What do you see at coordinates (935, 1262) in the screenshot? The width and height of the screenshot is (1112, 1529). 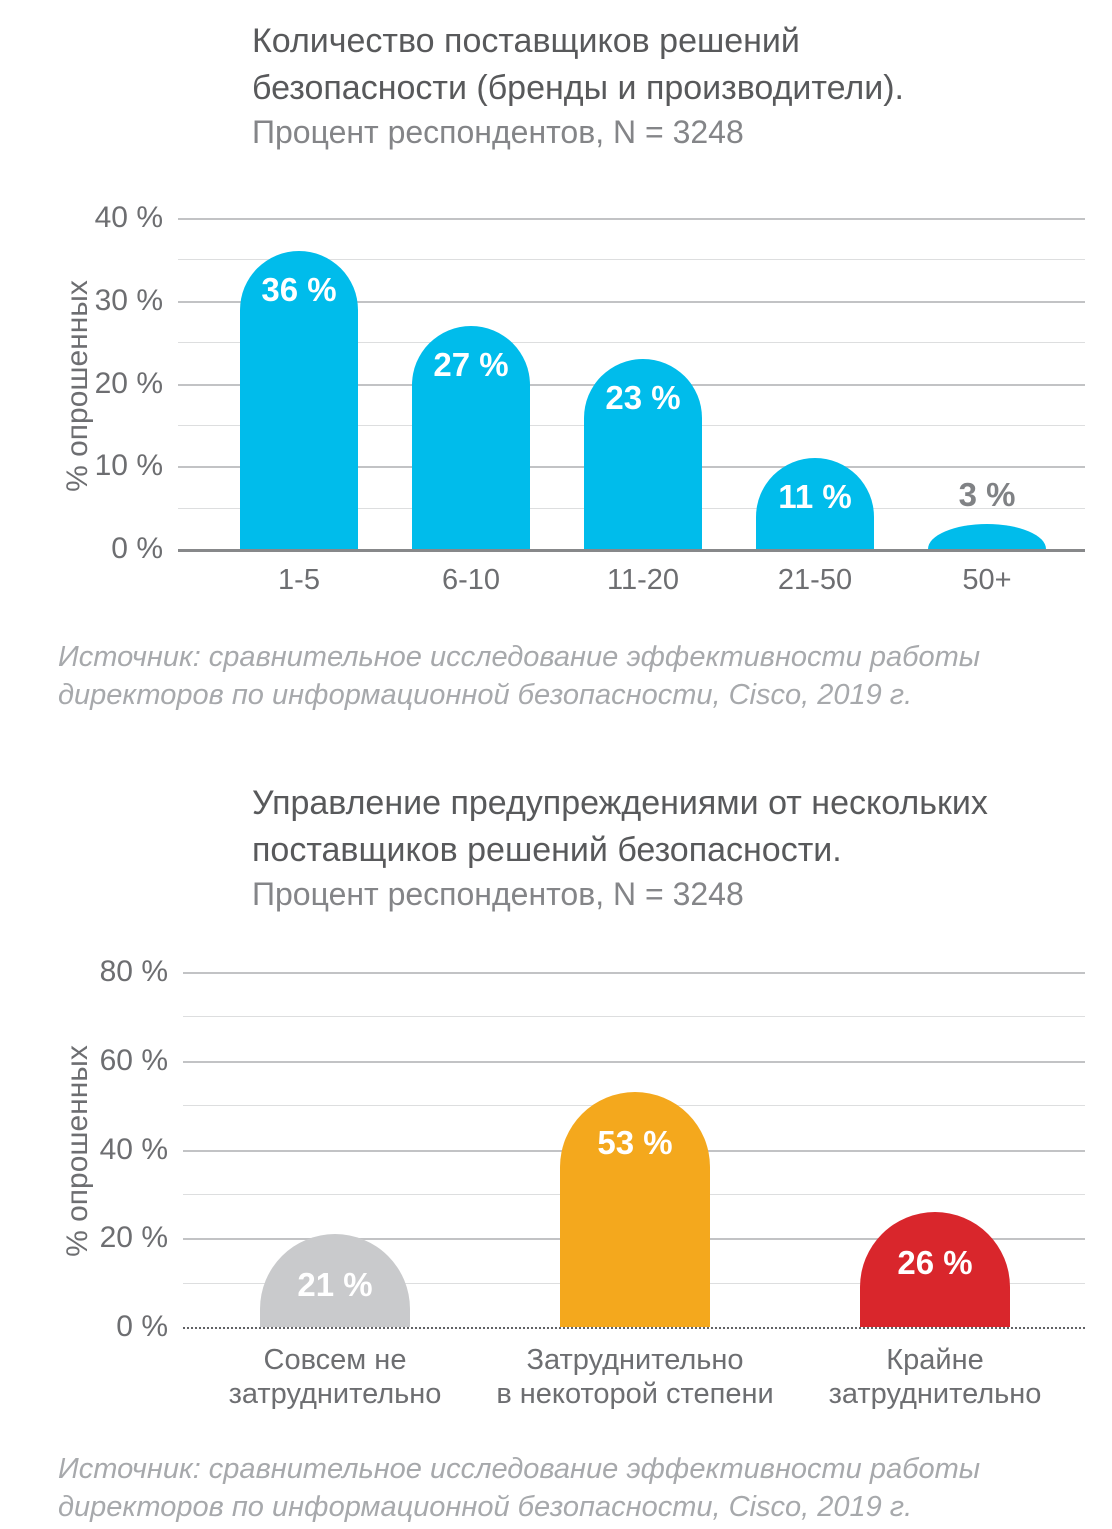 I see `bar-value-label: 26 %` at bounding box center [935, 1262].